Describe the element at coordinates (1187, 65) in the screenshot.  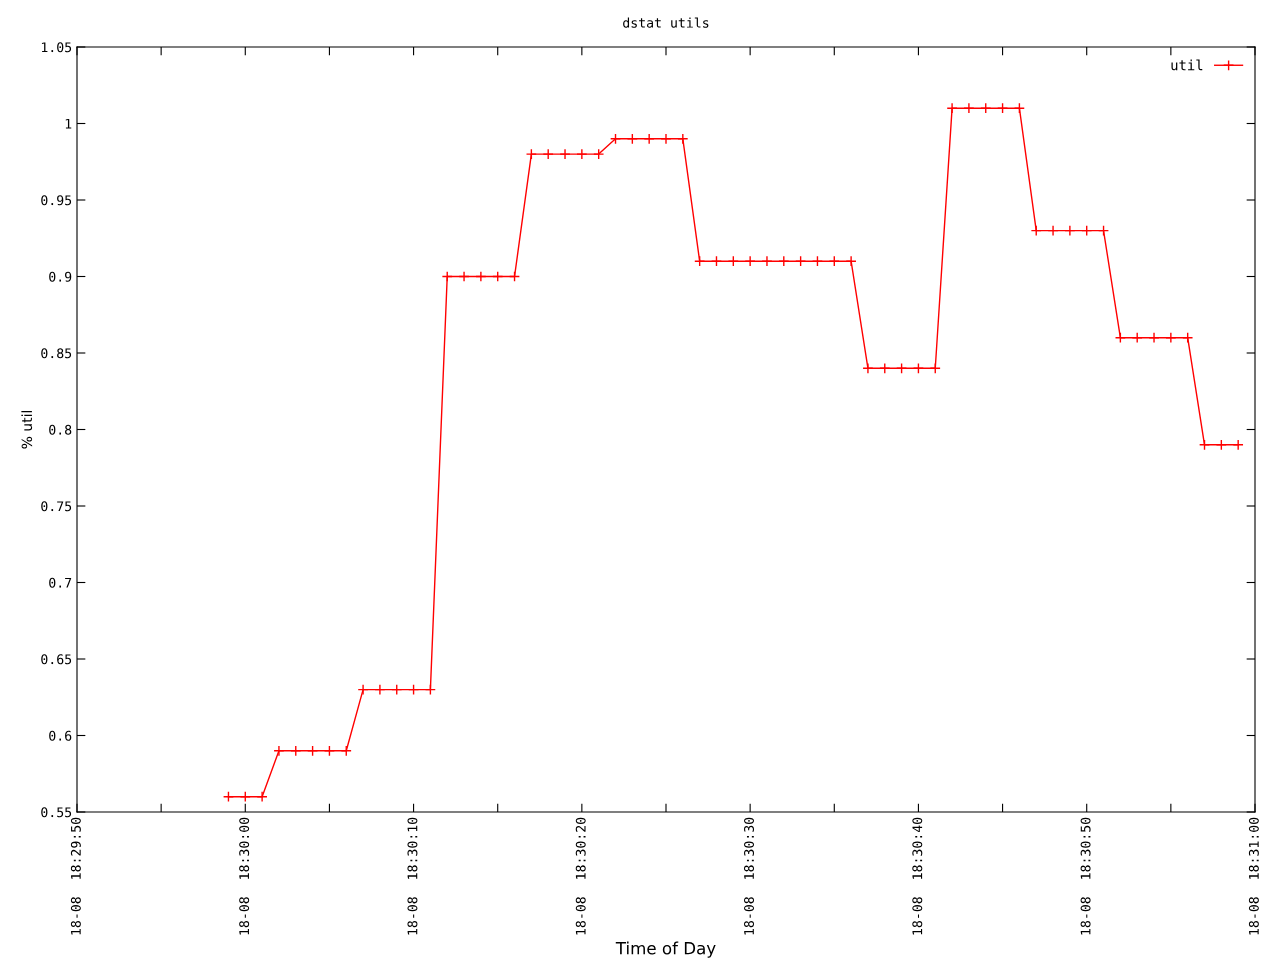
I see `legend-label: util` at that location.